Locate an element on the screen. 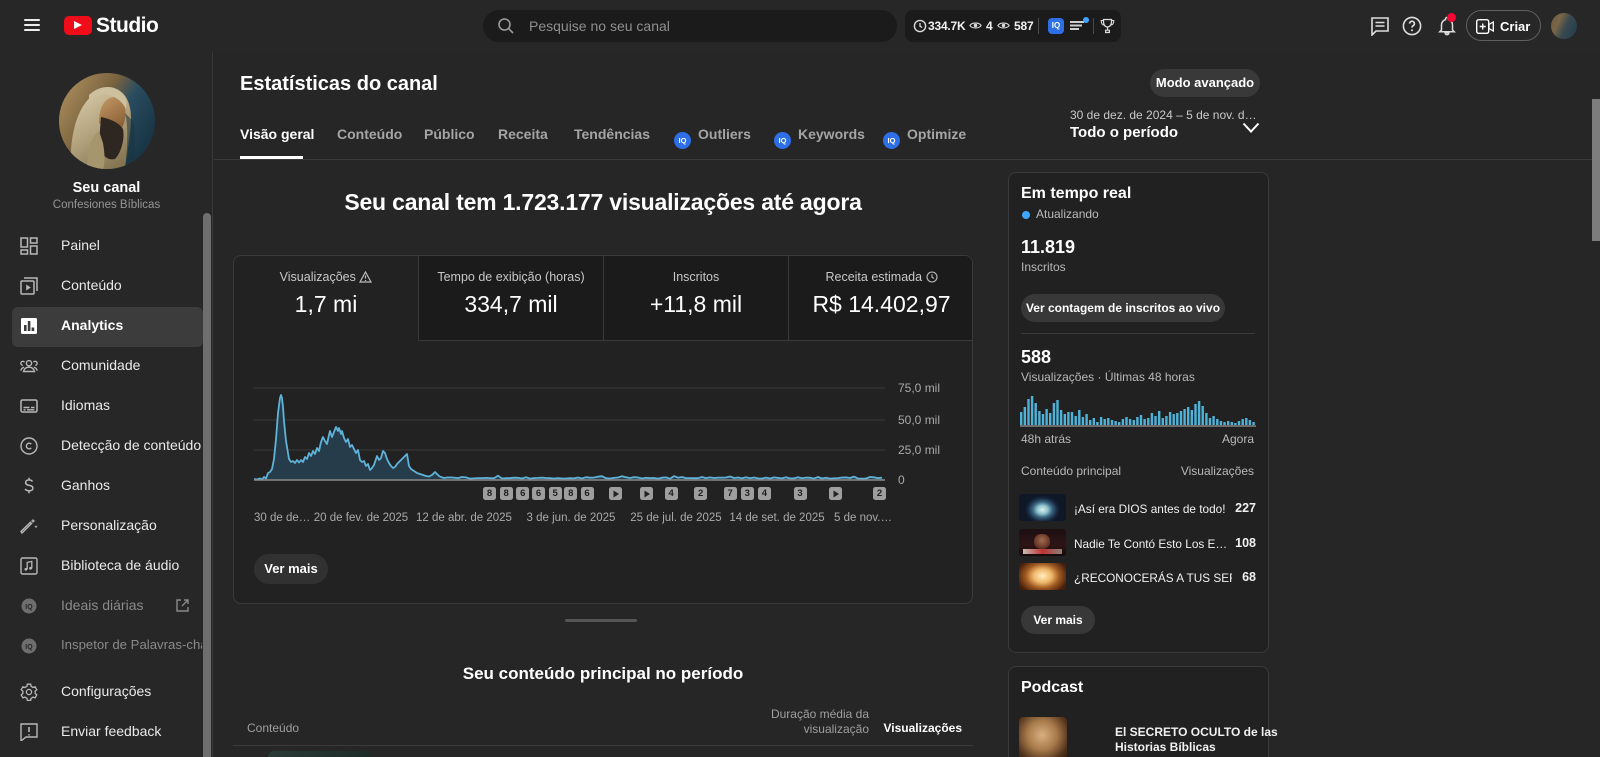 The width and height of the screenshot is (1600, 757). svg-text: 25,0 mil is located at coordinates (919, 450).